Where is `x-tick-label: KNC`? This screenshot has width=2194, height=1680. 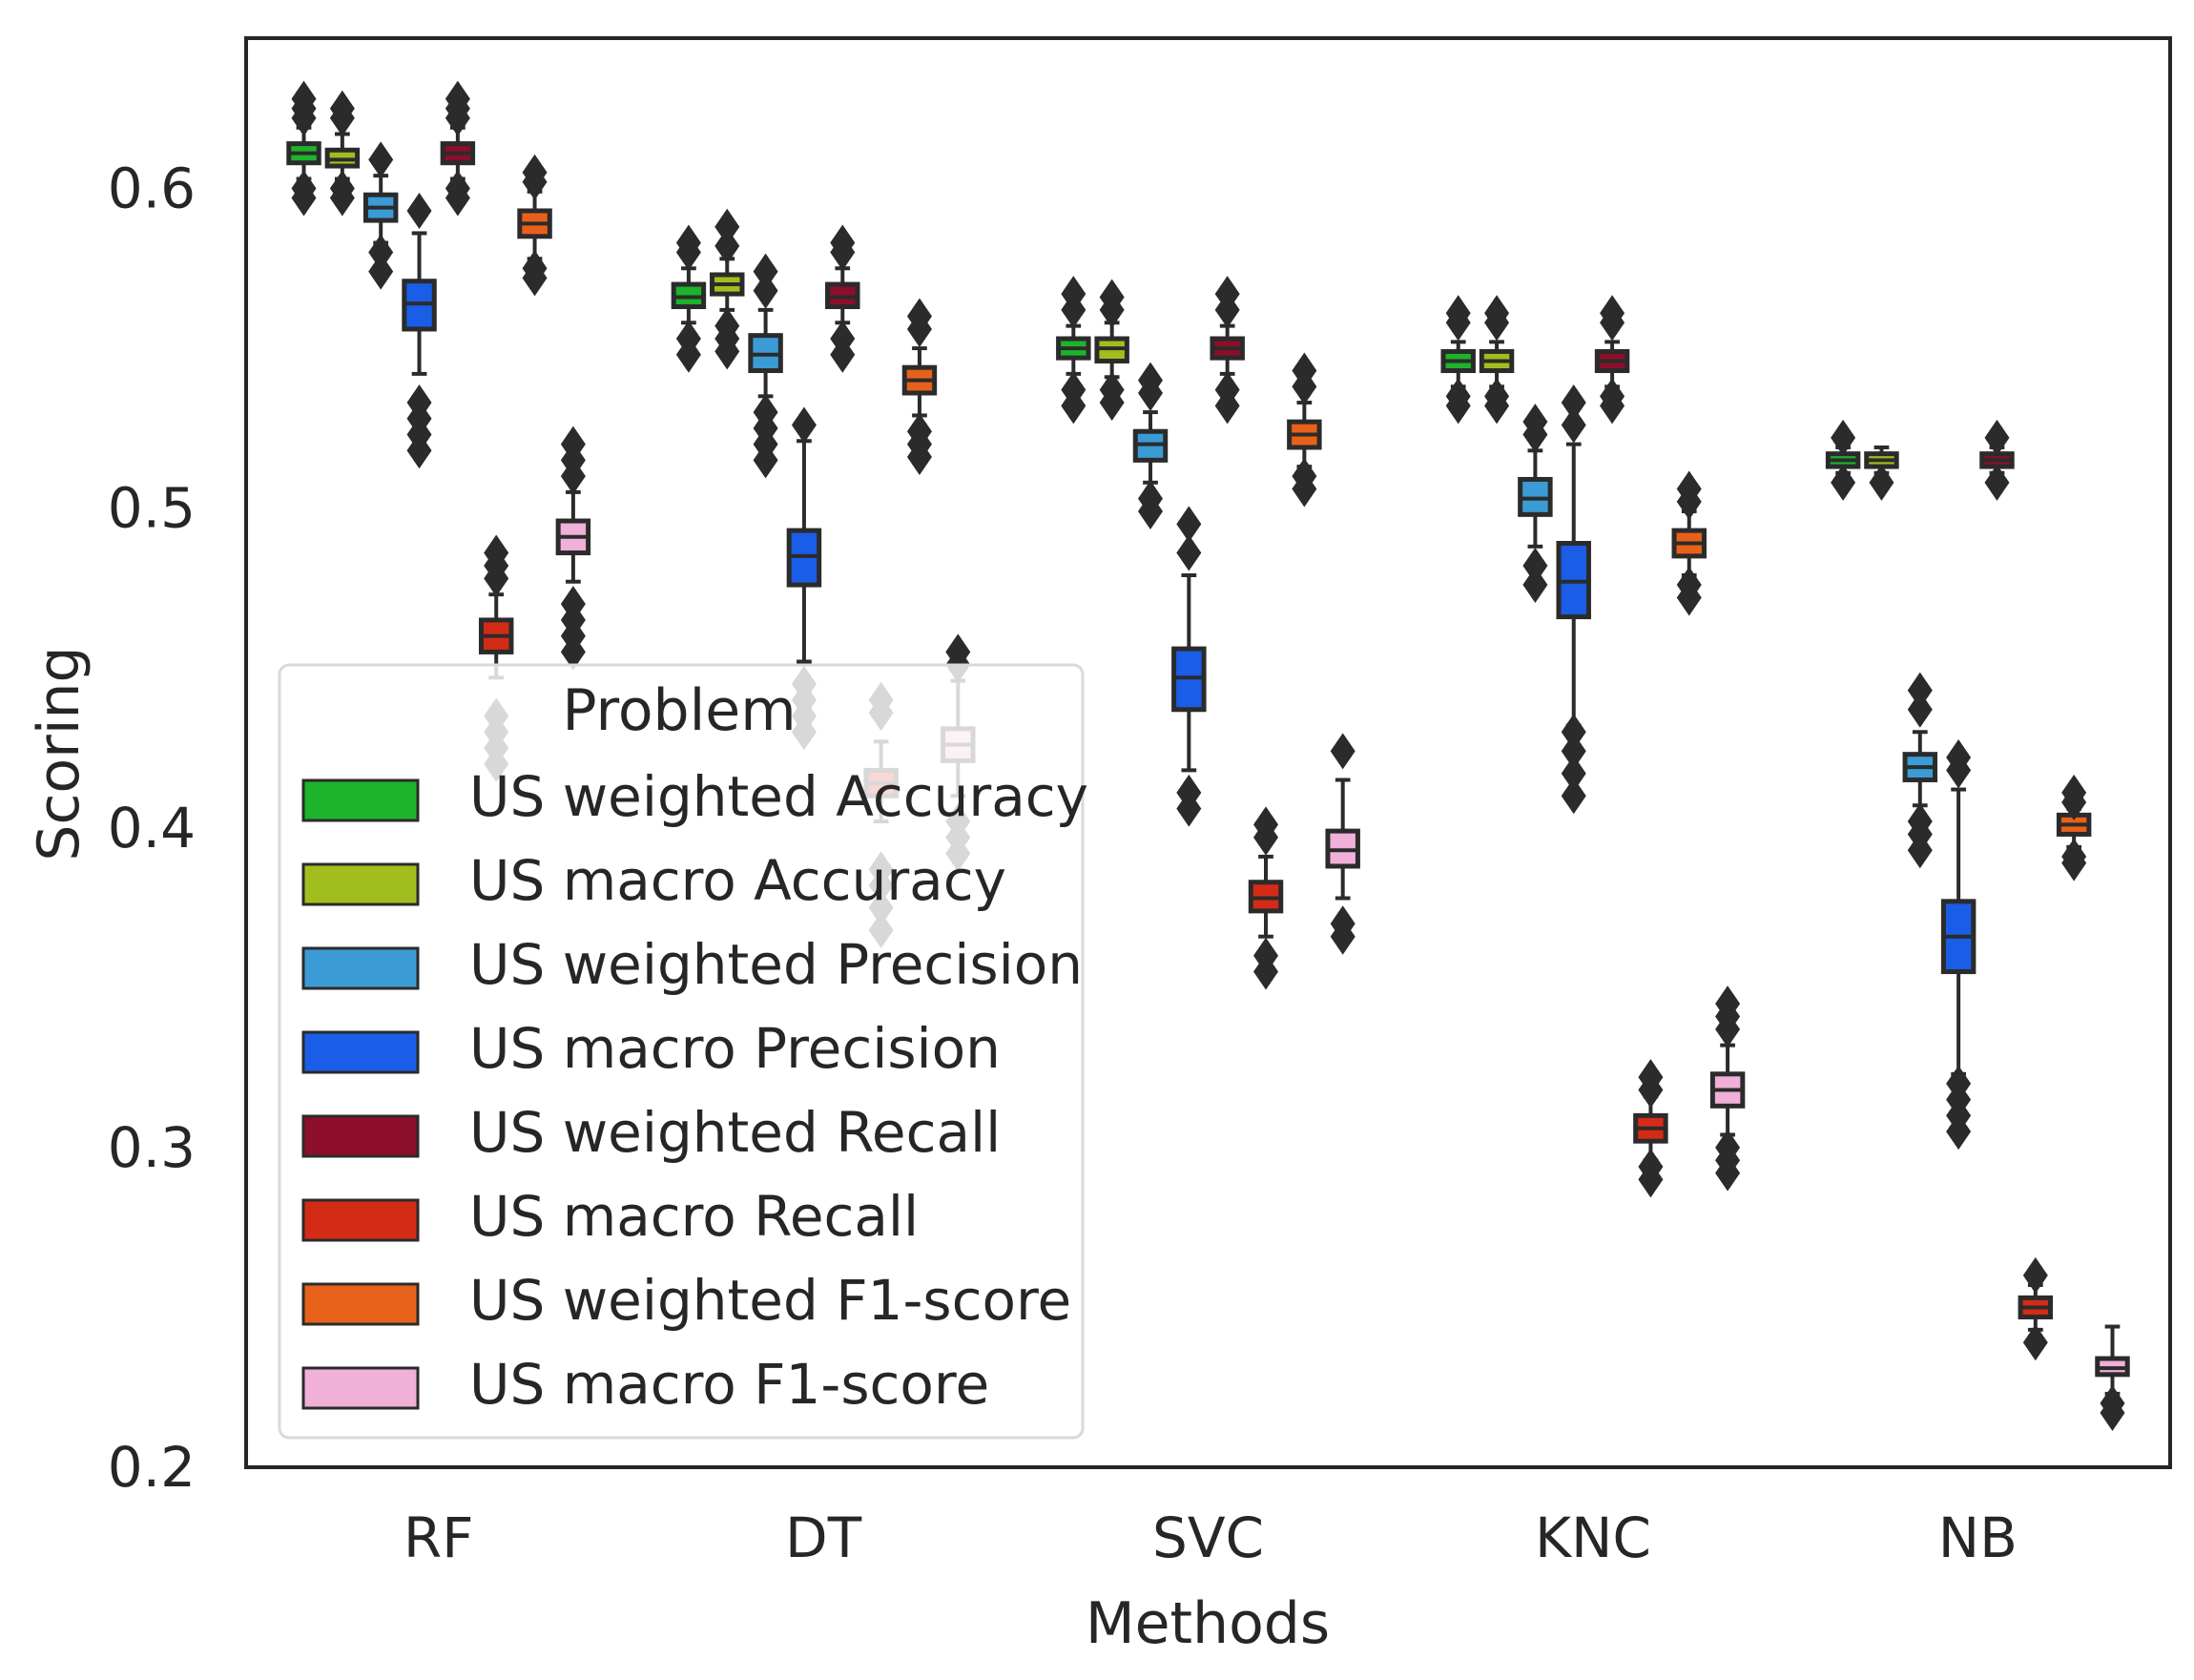
x-tick-label: KNC is located at coordinates (1593, 1537).